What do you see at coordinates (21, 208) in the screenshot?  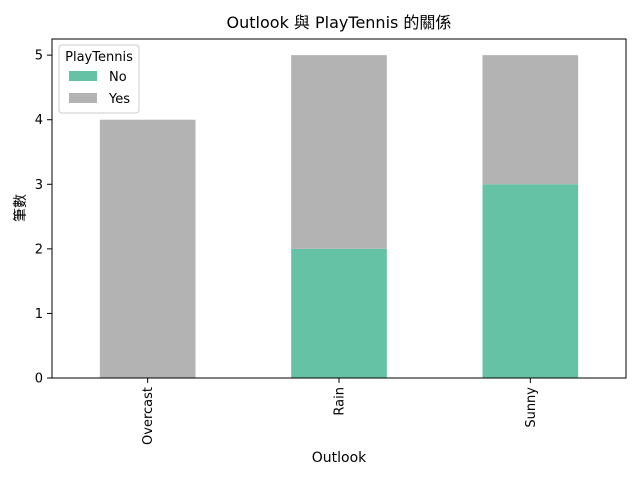 I see `y-axis-title: 筆數` at bounding box center [21, 208].